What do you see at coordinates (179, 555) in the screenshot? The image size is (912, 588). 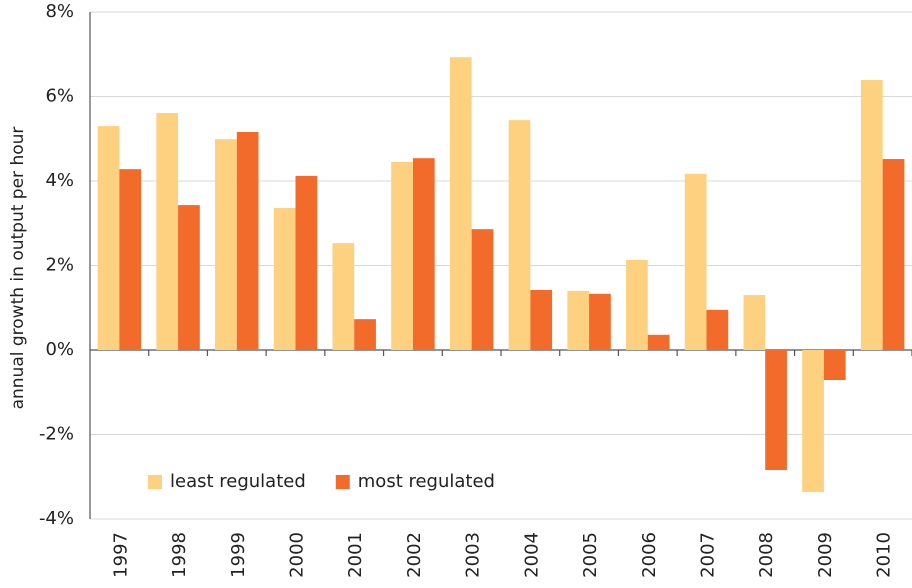 I see `x-tick-label: 1998` at bounding box center [179, 555].